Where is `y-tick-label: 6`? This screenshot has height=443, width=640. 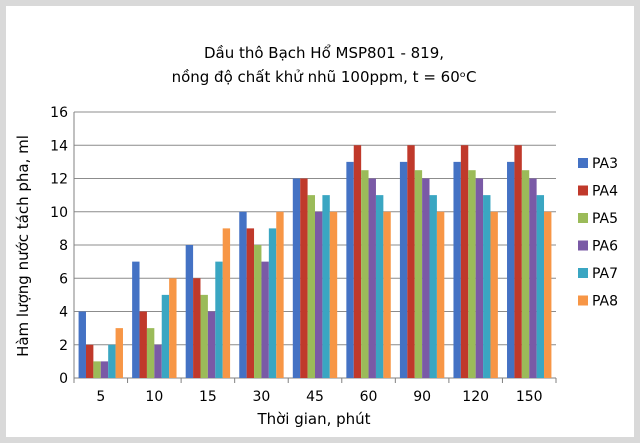
y-tick-label: 6 is located at coordinates (63, 279).